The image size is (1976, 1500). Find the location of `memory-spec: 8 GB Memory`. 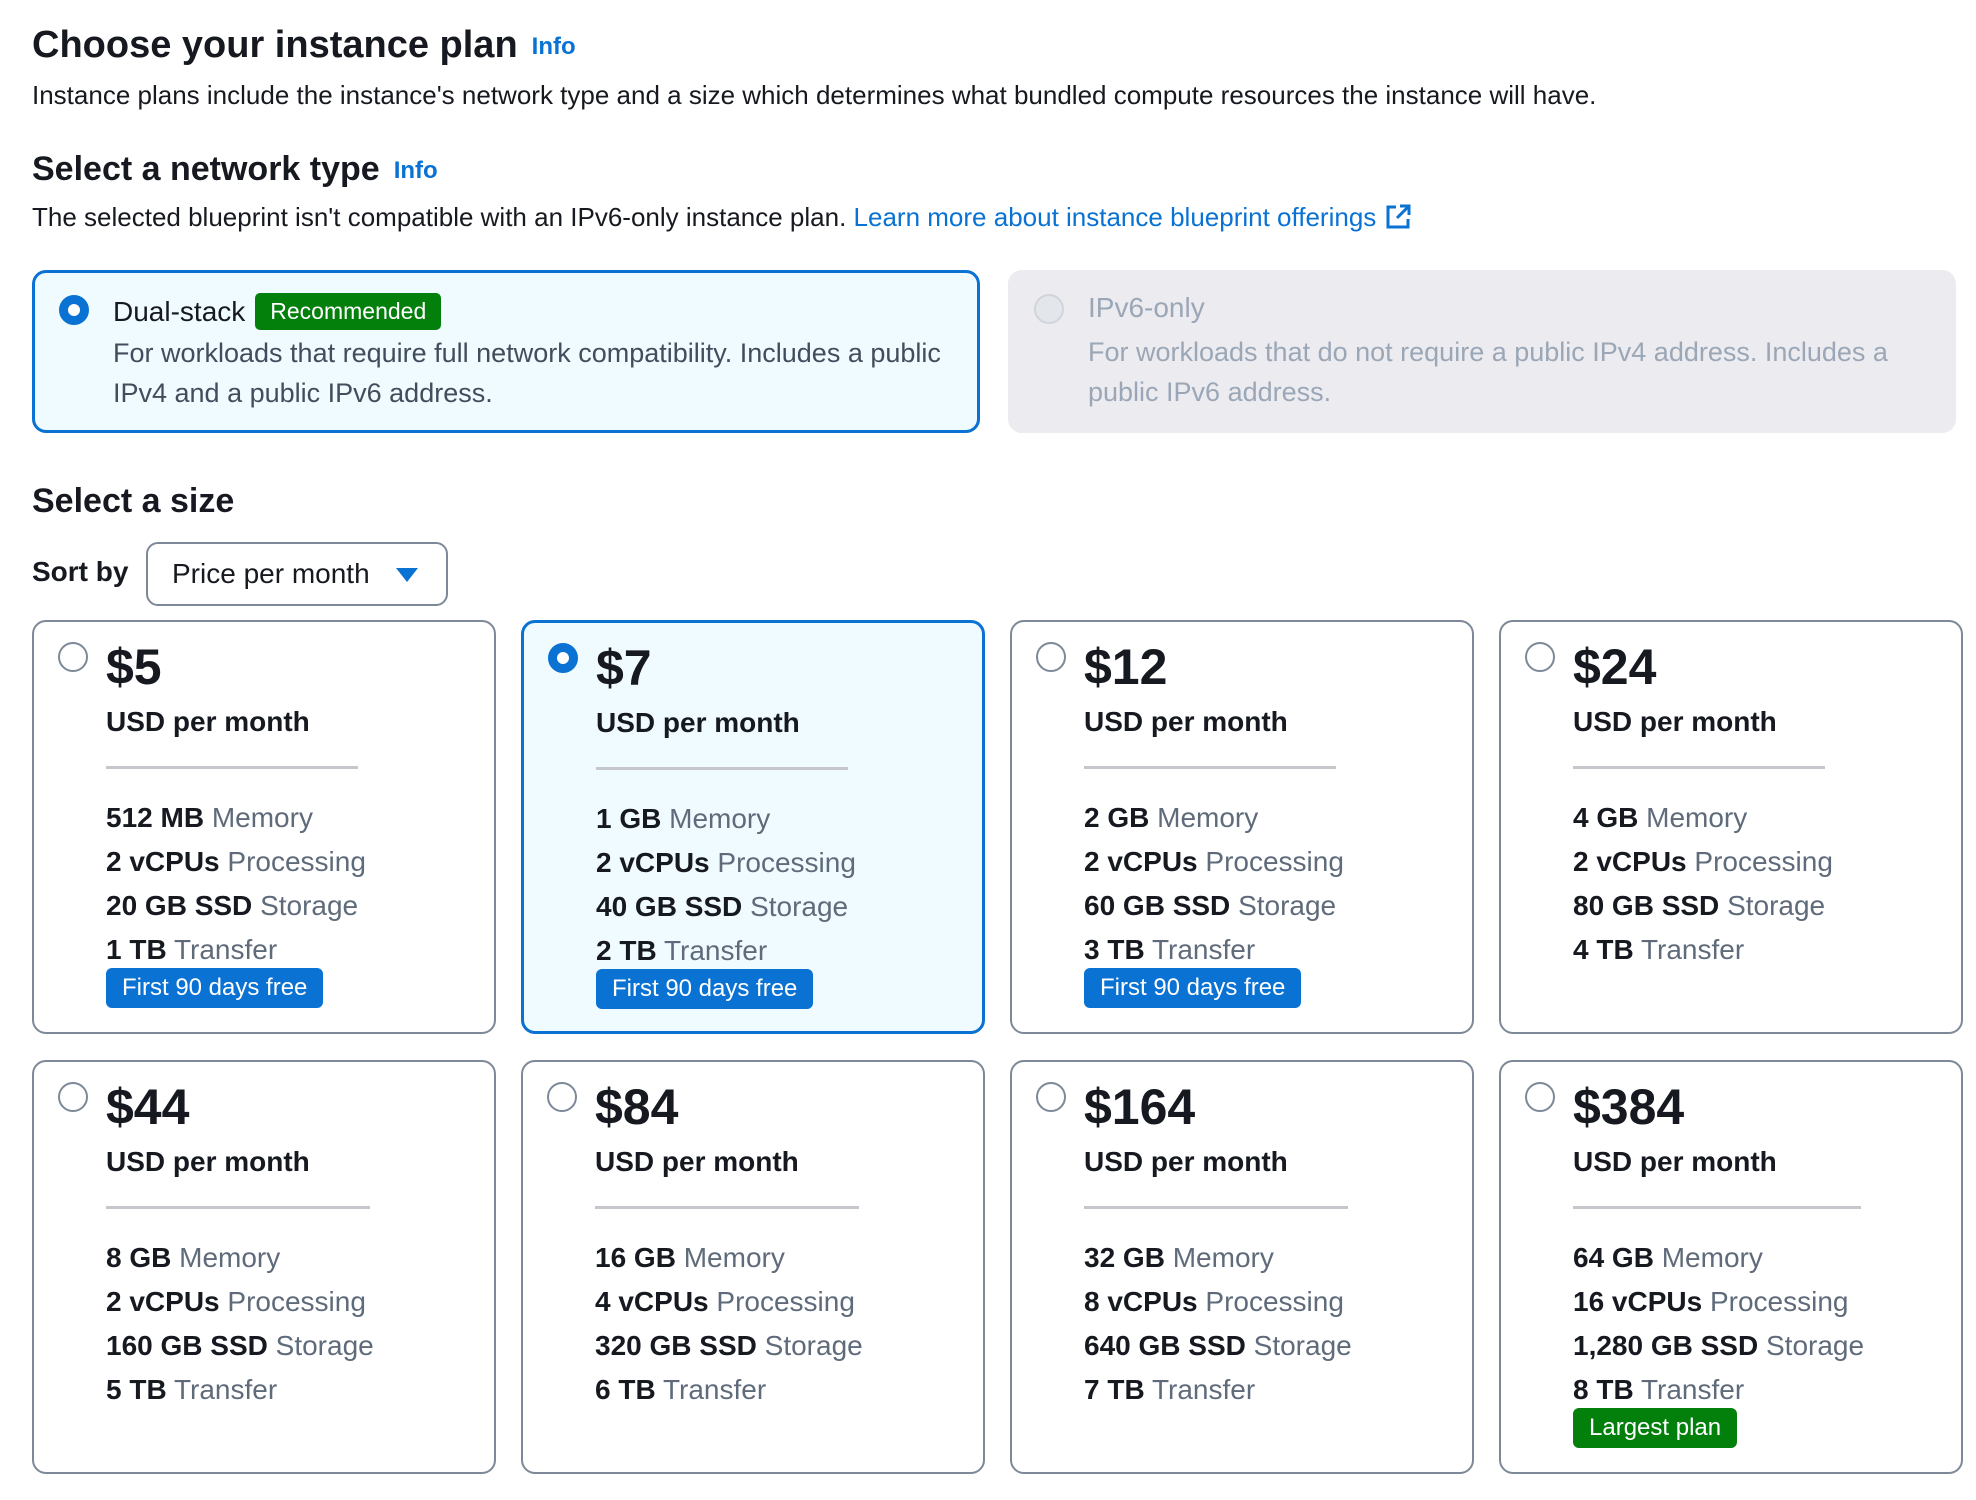

memory-spec: 8 GB Memory is located at coordinates (193, 1257).